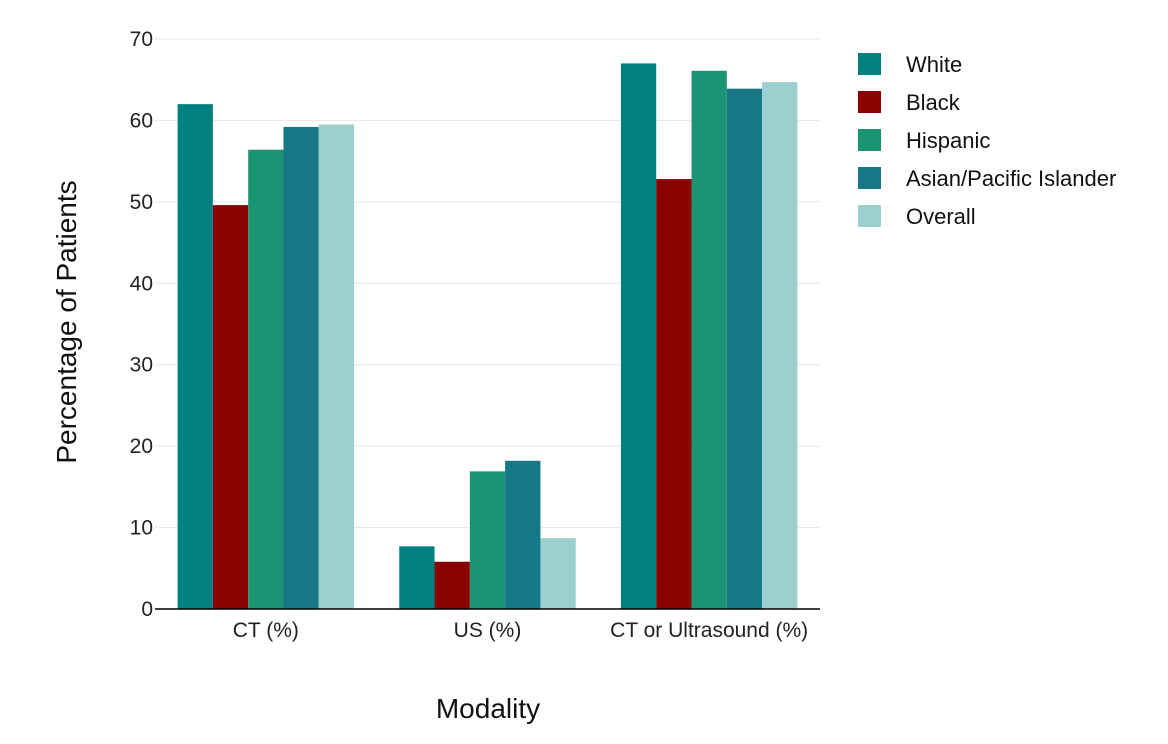 The width and height of the screenshot is (1168, 744). What do you see at coordinates (66, 321) in the screenshot?
I see `y-axis-title: Percentage of Patients` at bounding box center [66, 321].